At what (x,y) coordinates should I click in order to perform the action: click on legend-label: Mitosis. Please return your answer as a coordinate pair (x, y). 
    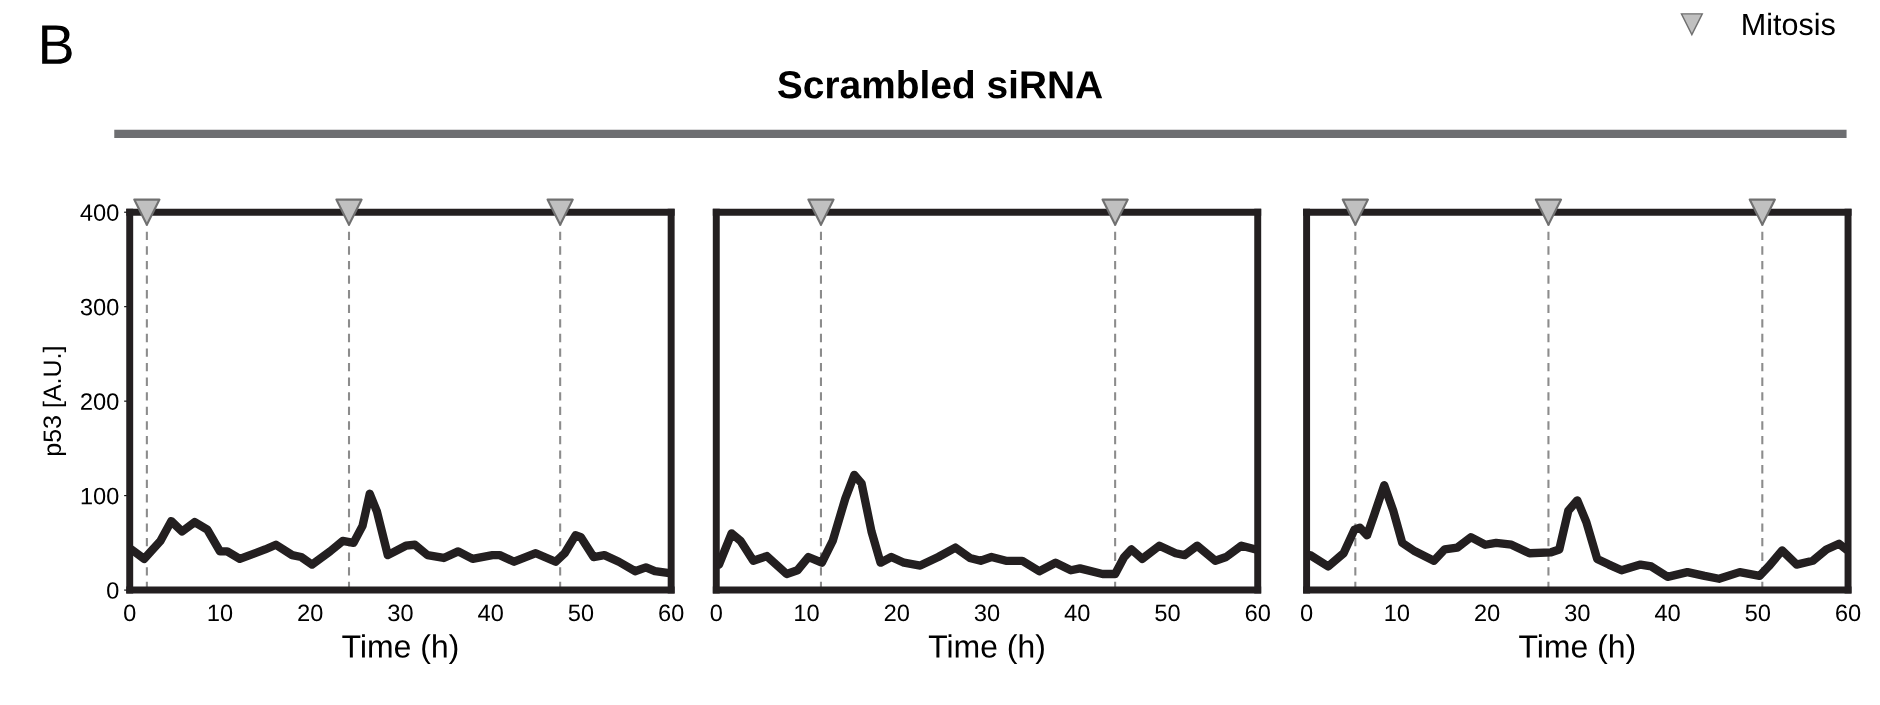
    Looking at the image, I should click on (1789, 24).